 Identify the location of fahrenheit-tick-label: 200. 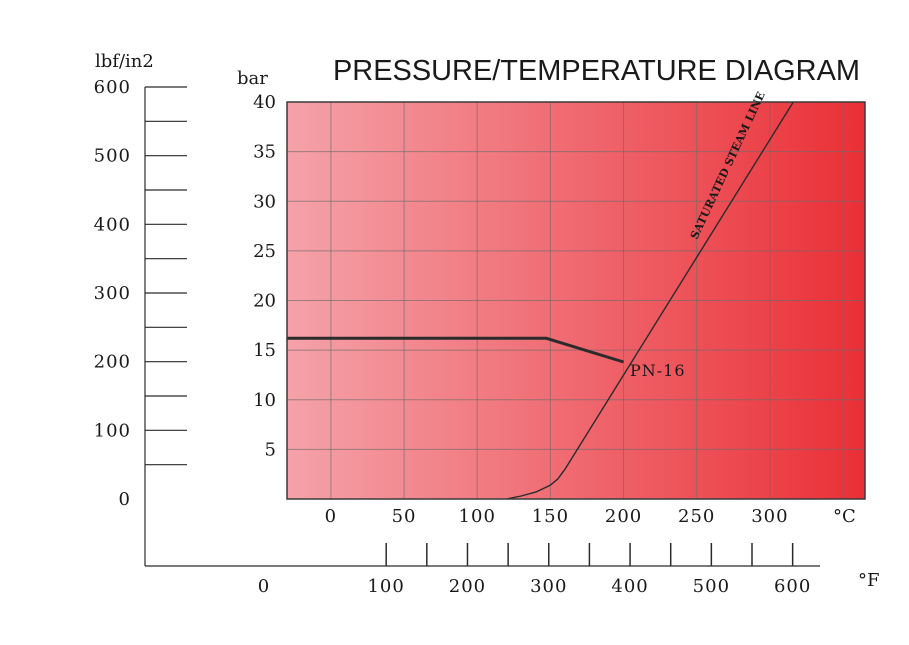
(467, 586).